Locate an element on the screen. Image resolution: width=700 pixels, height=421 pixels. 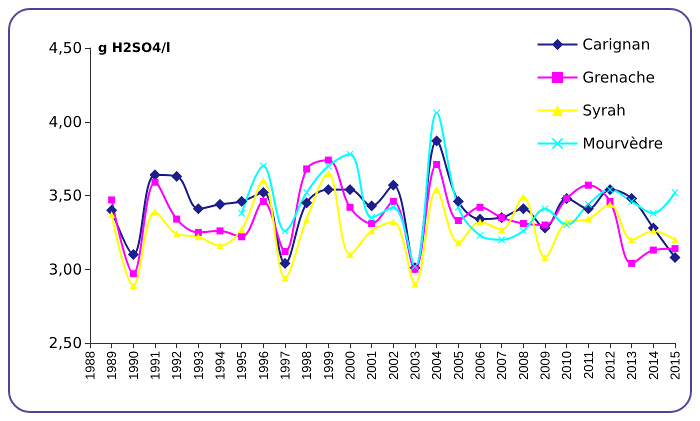
x-tick-label: 1991 is located at coordinates (155, 365).